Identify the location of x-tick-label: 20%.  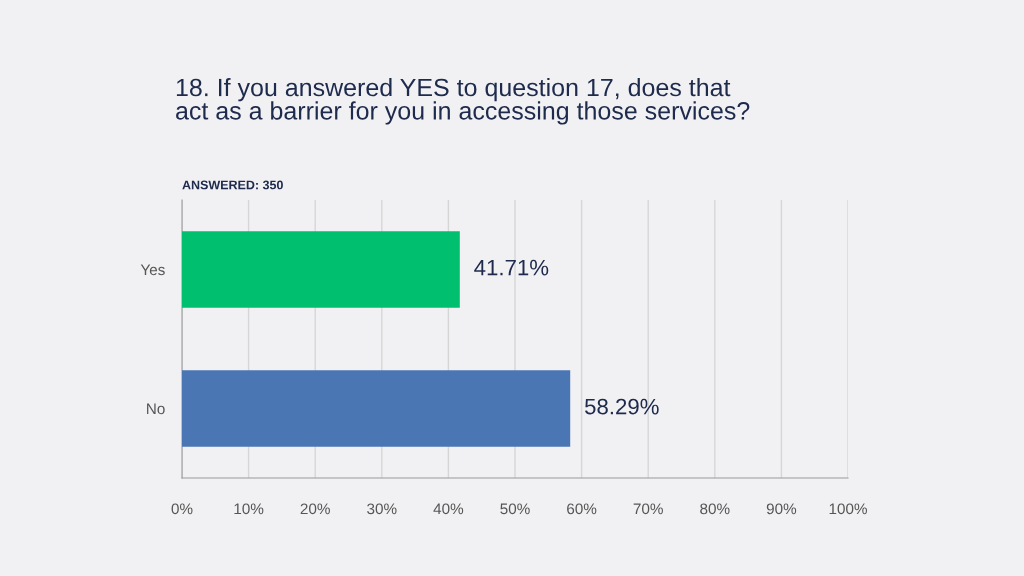
(315, 509).